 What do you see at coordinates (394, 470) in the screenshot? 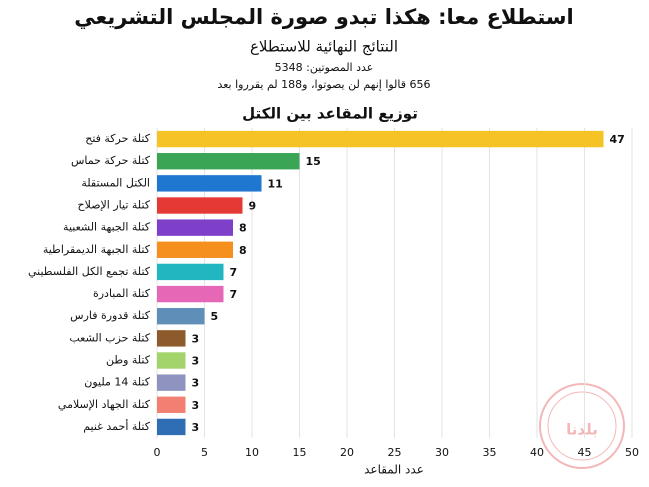
I see `x-axis-label: عدد المقاعد` at bounding box center [394, 470].